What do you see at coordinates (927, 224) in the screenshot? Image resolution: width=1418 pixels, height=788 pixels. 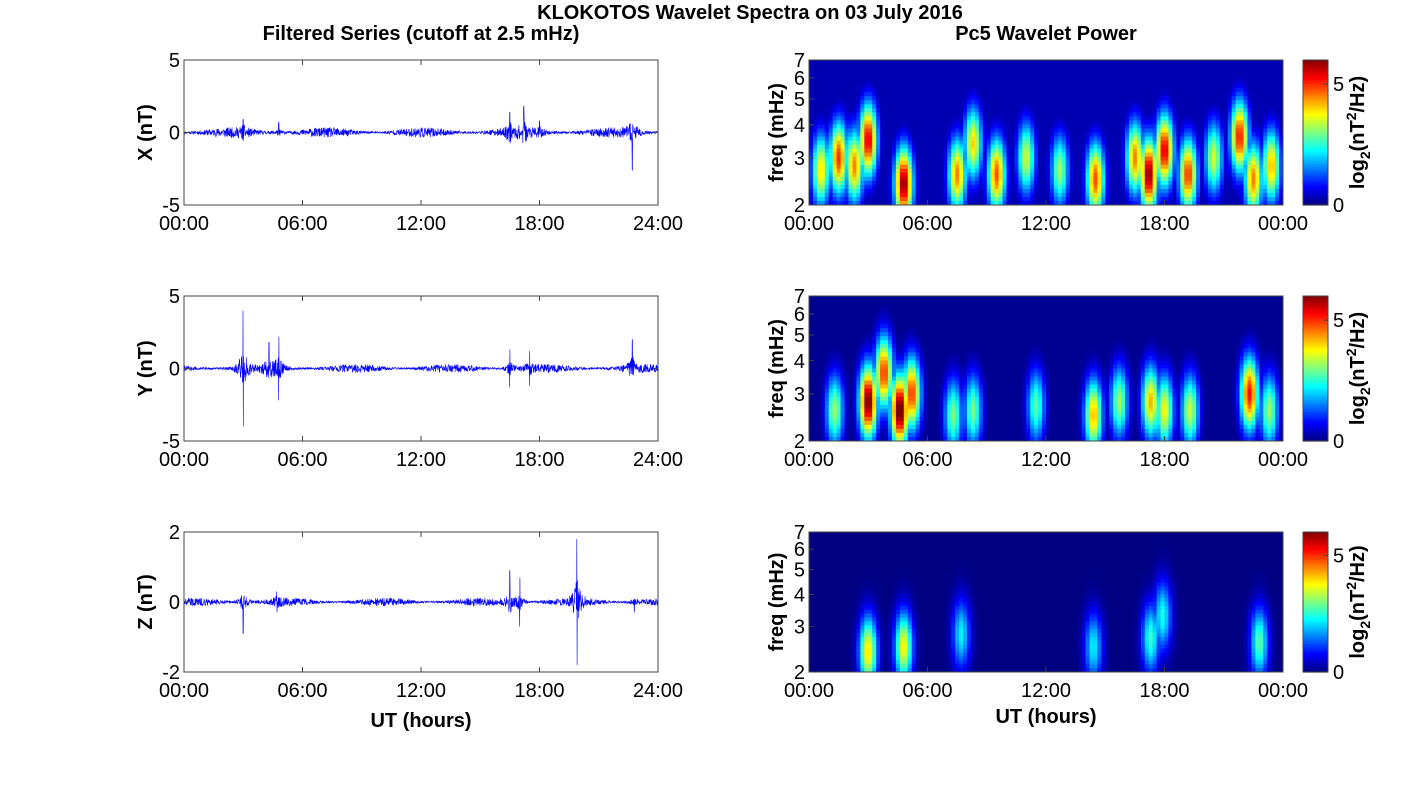 I see `x-tick-label: 06:00` at bounding box center [927, 224].